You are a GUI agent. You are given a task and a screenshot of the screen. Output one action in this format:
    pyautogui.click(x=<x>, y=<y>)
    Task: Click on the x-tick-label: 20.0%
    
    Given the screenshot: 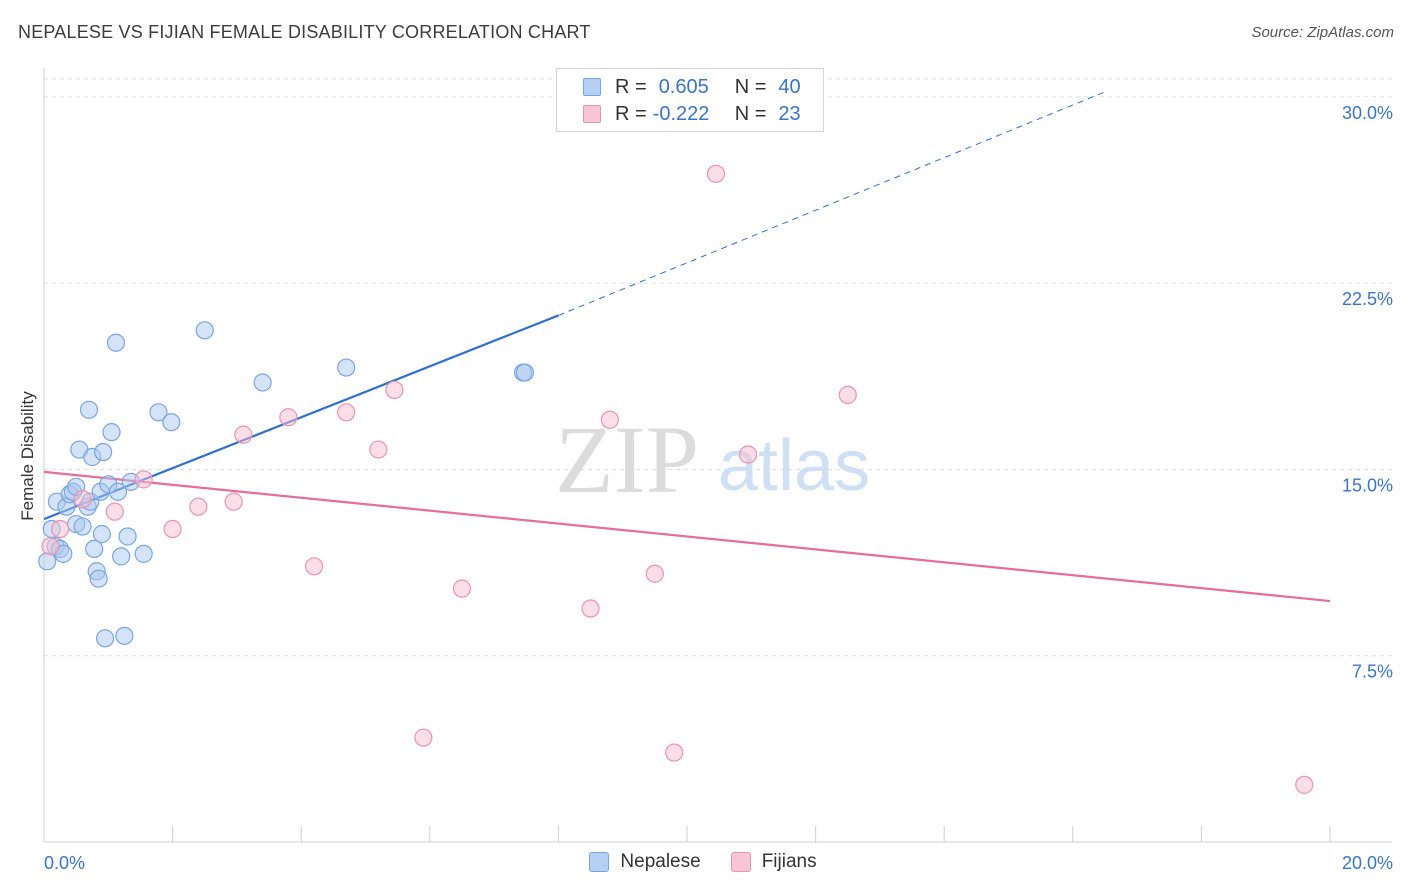 What is the action you would take?
    pyautogui.click(x=1367, y=863)
    